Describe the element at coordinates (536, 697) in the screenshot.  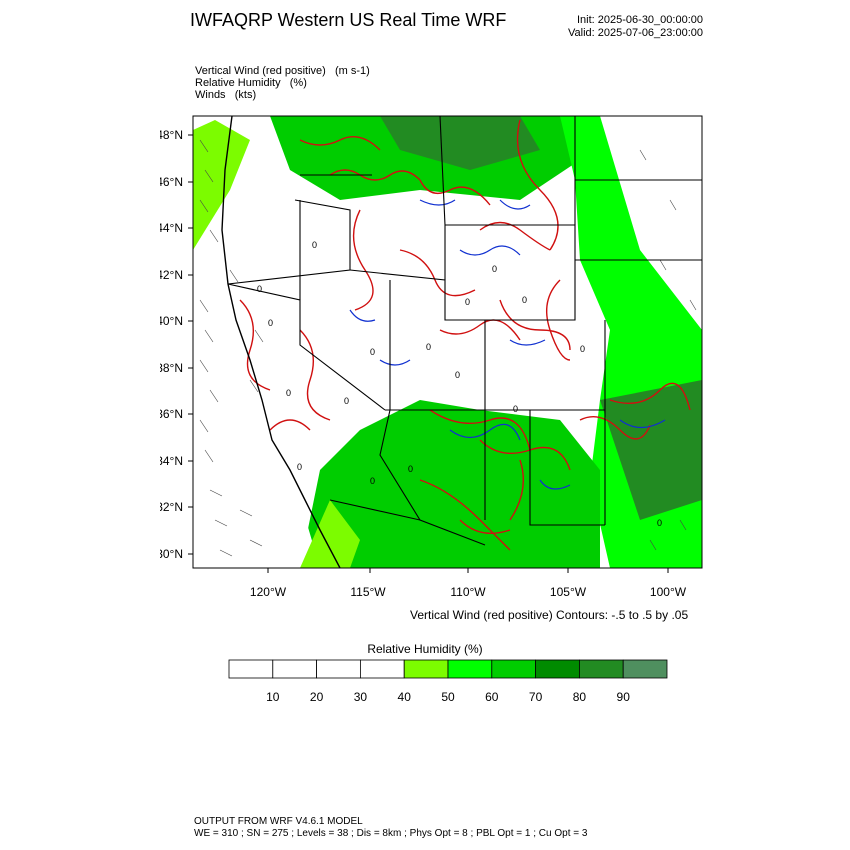
I see `colorbar-label: 70` at that location.